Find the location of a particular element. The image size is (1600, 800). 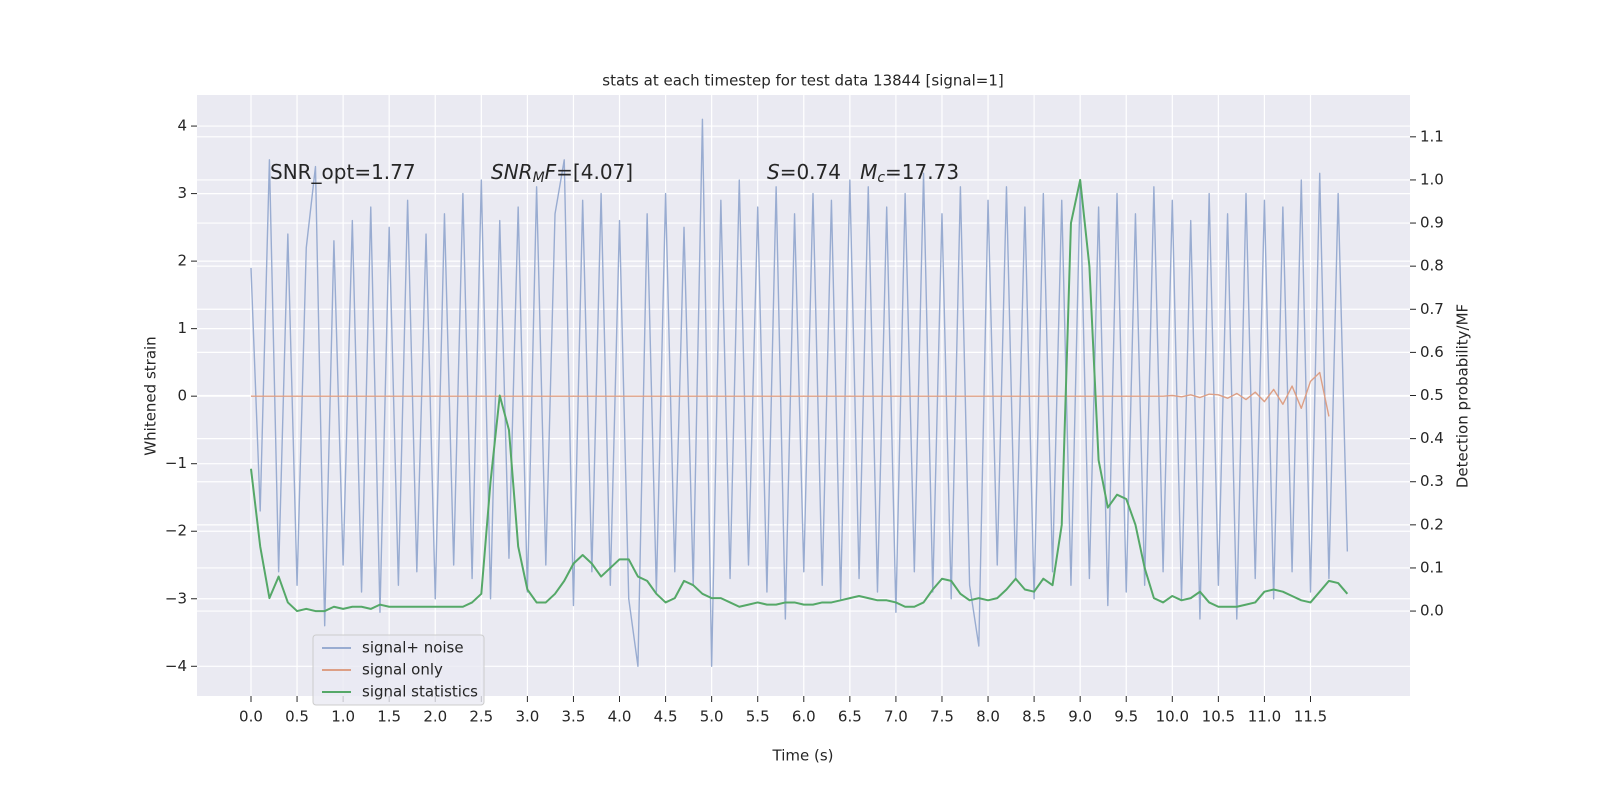

x-tick-label: 8.5 is located at coordinates (1034, 717).